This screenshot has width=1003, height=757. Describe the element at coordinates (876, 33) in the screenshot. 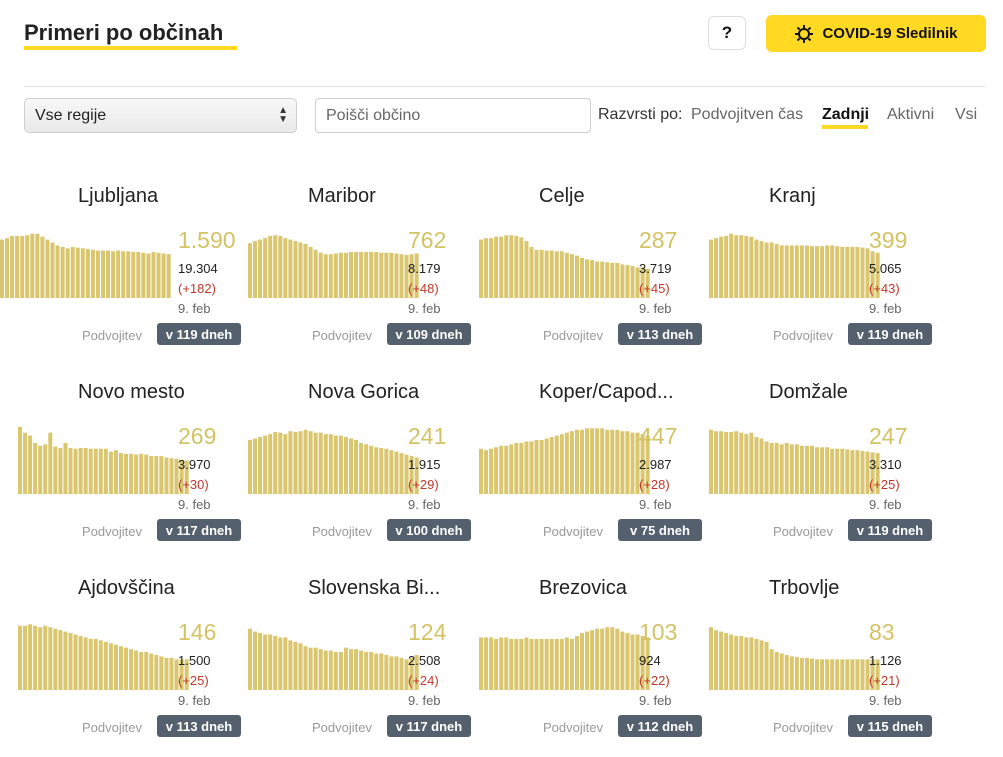

I see `covid-sledilnik-button: COVID-19 Sledilnik` at that location.